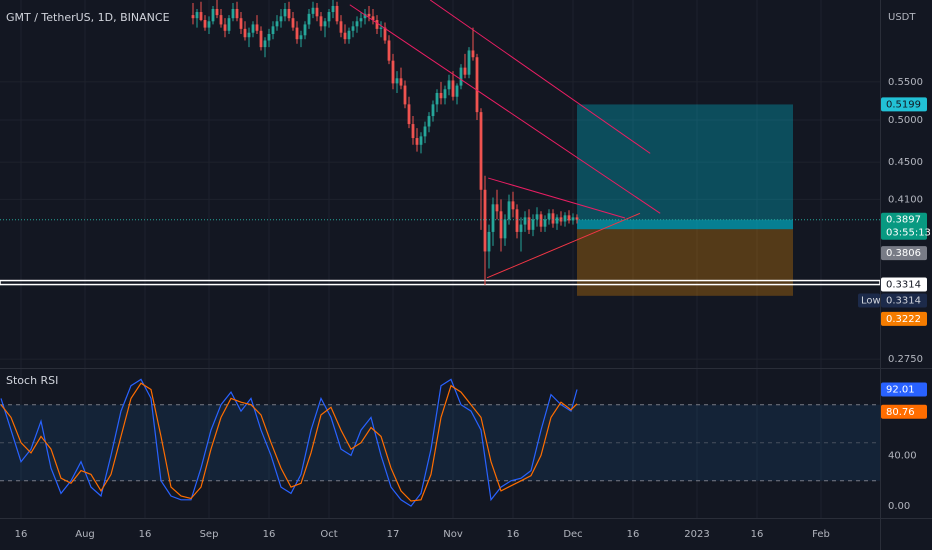  I want to click on y-tick-label: 40.00, so click(902, 455).